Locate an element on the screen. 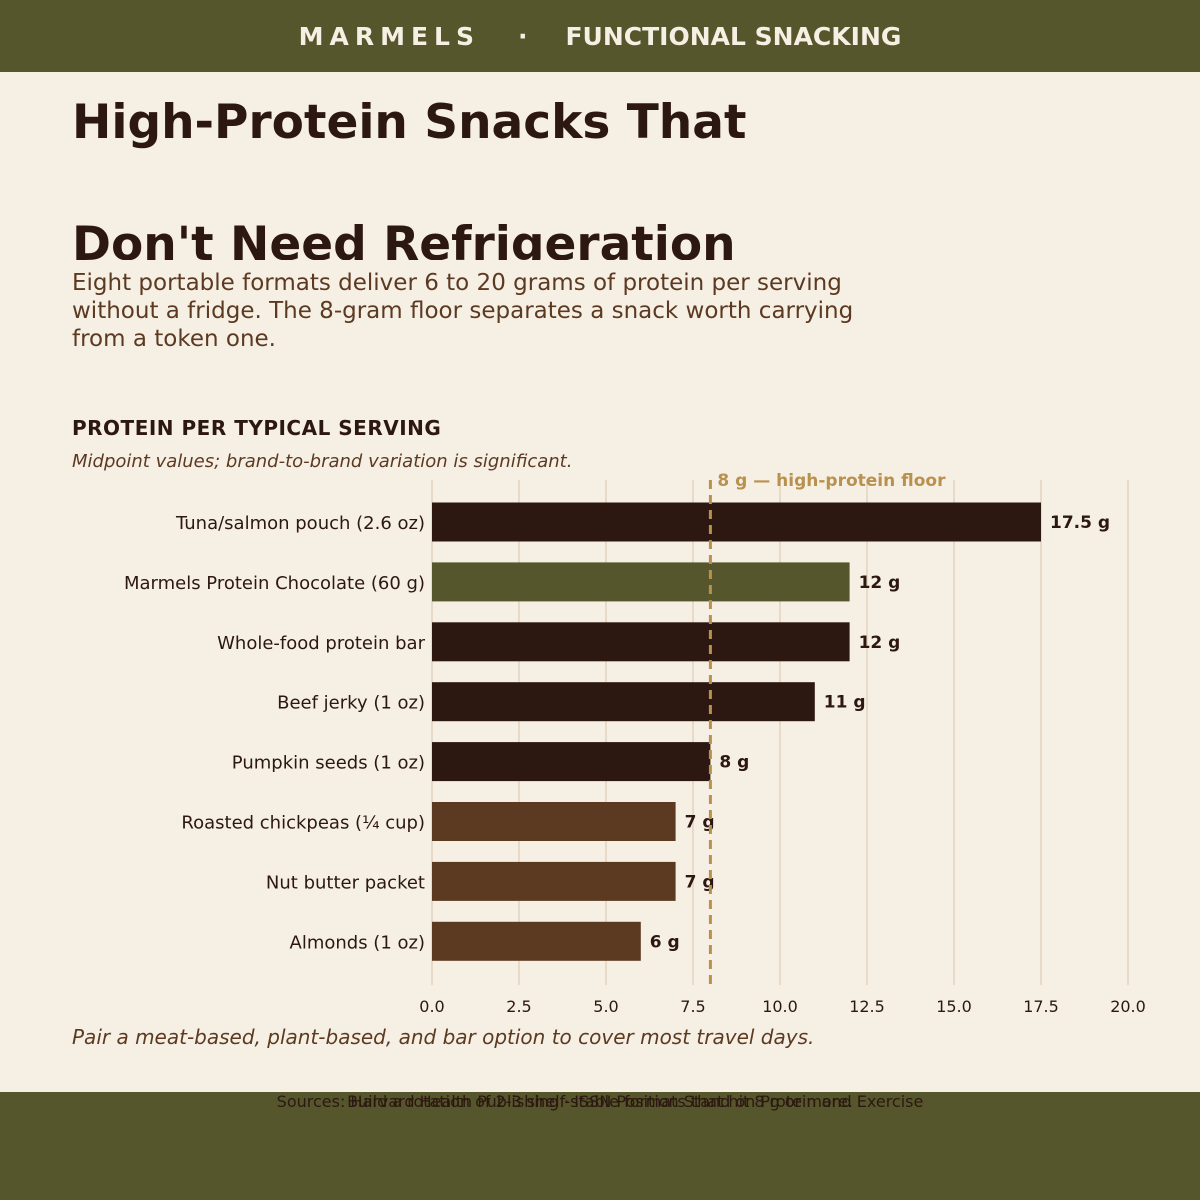 This screenshot has width=1200, height=1200. category-label-0: Tuna/salmon pouch (2.6 oz) is located at coordinates (300, 523).